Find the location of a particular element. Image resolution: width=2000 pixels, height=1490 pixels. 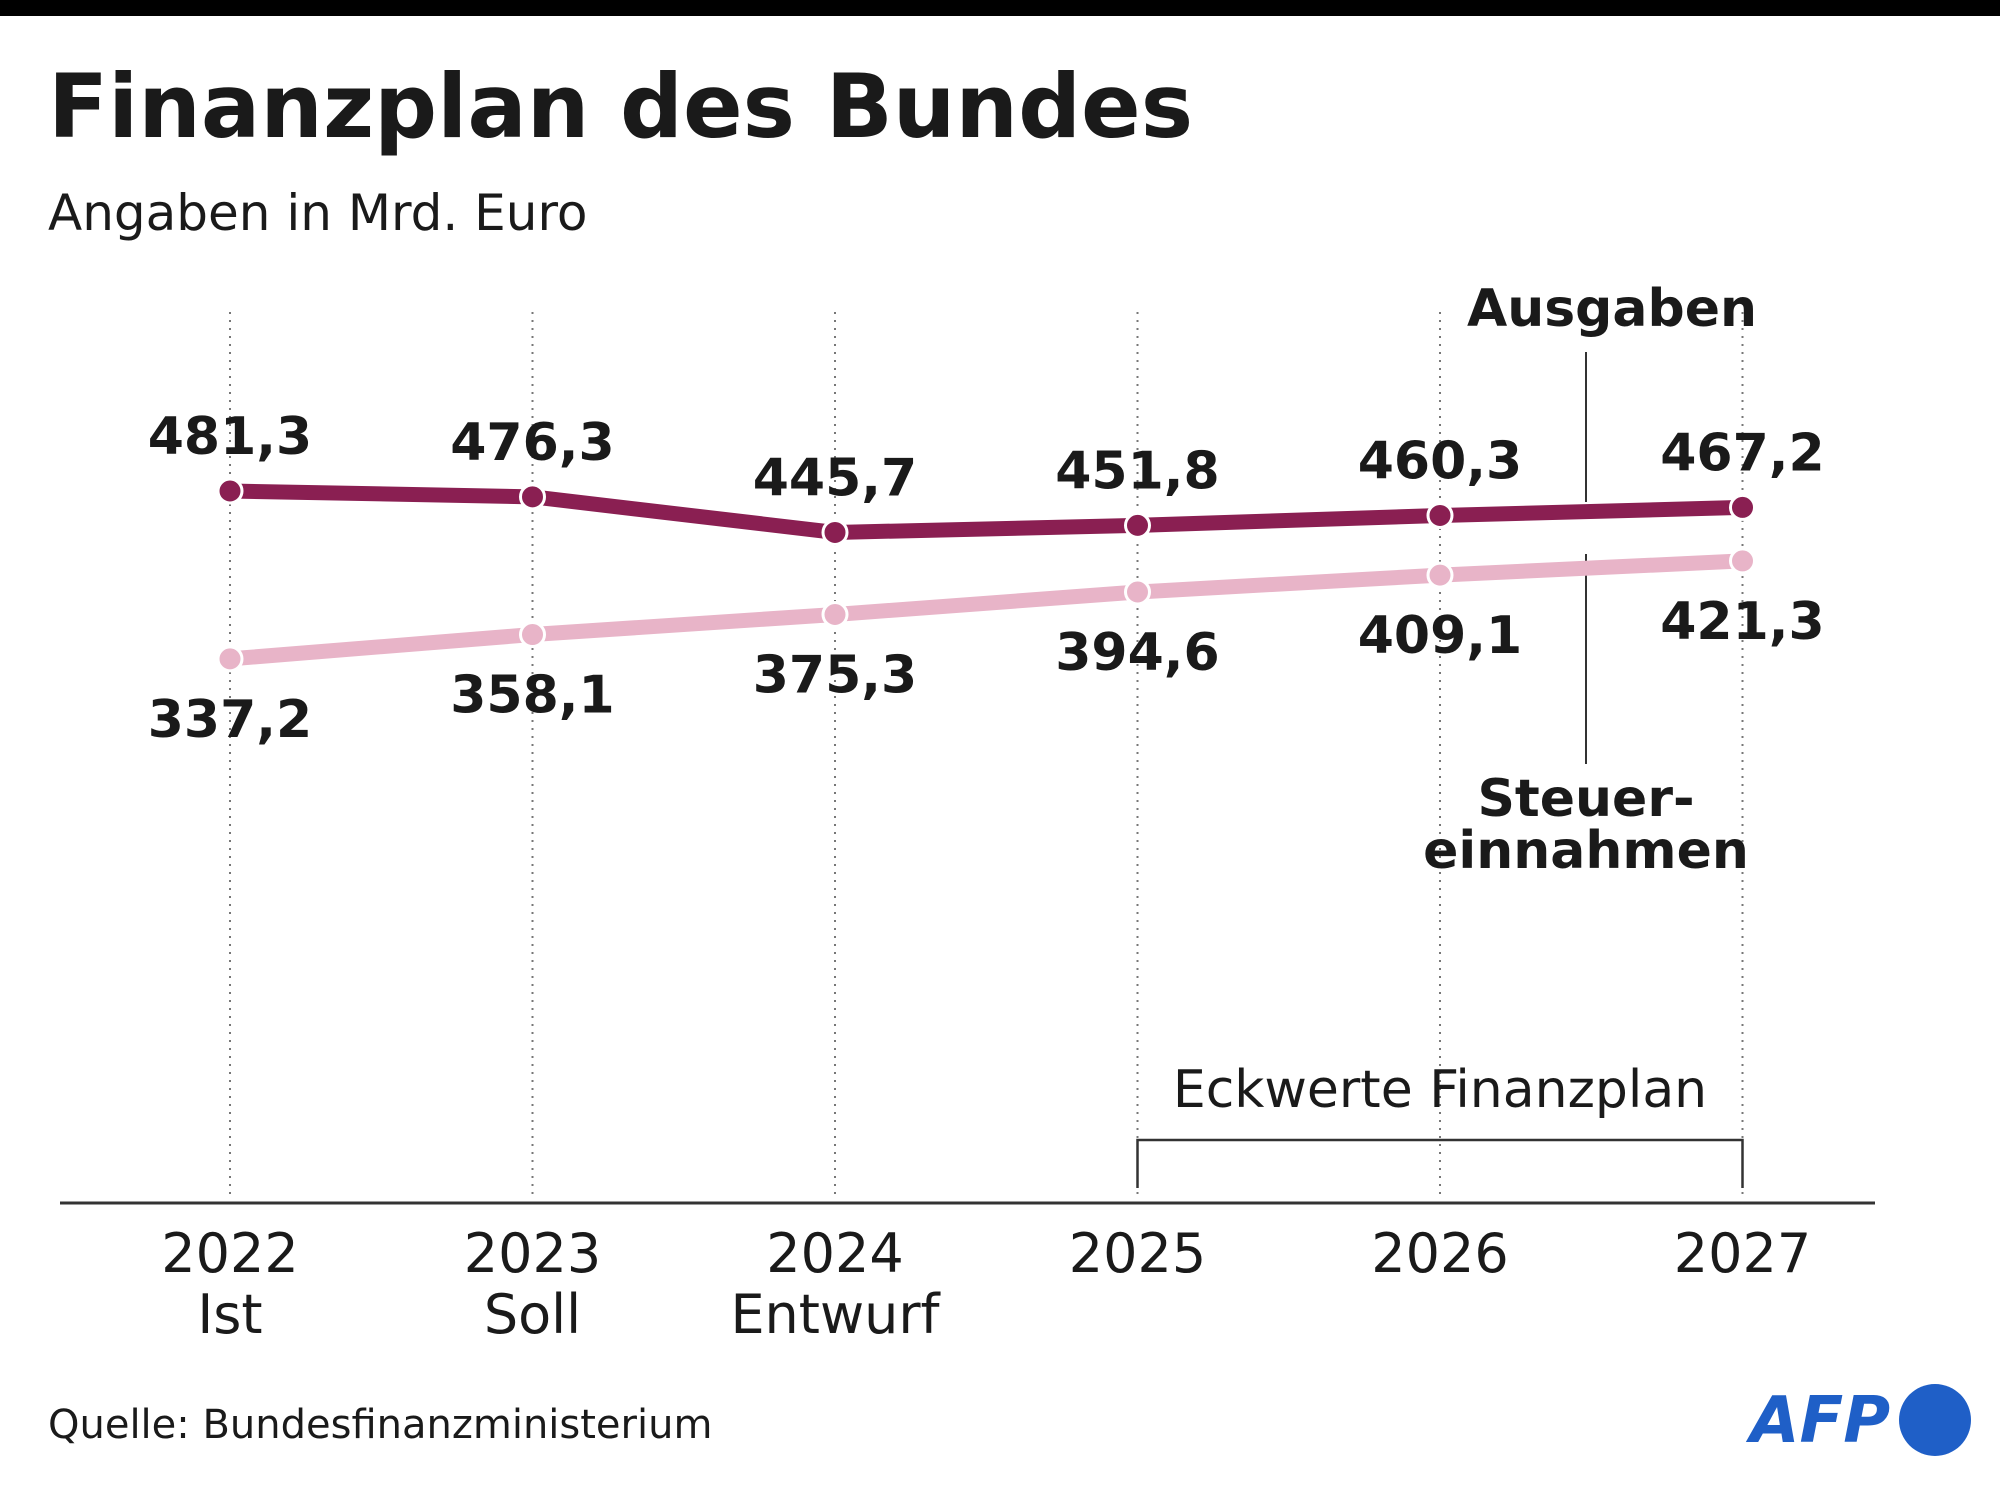

afp-logo-text: AFP is located at coordinates (1817, 1421).